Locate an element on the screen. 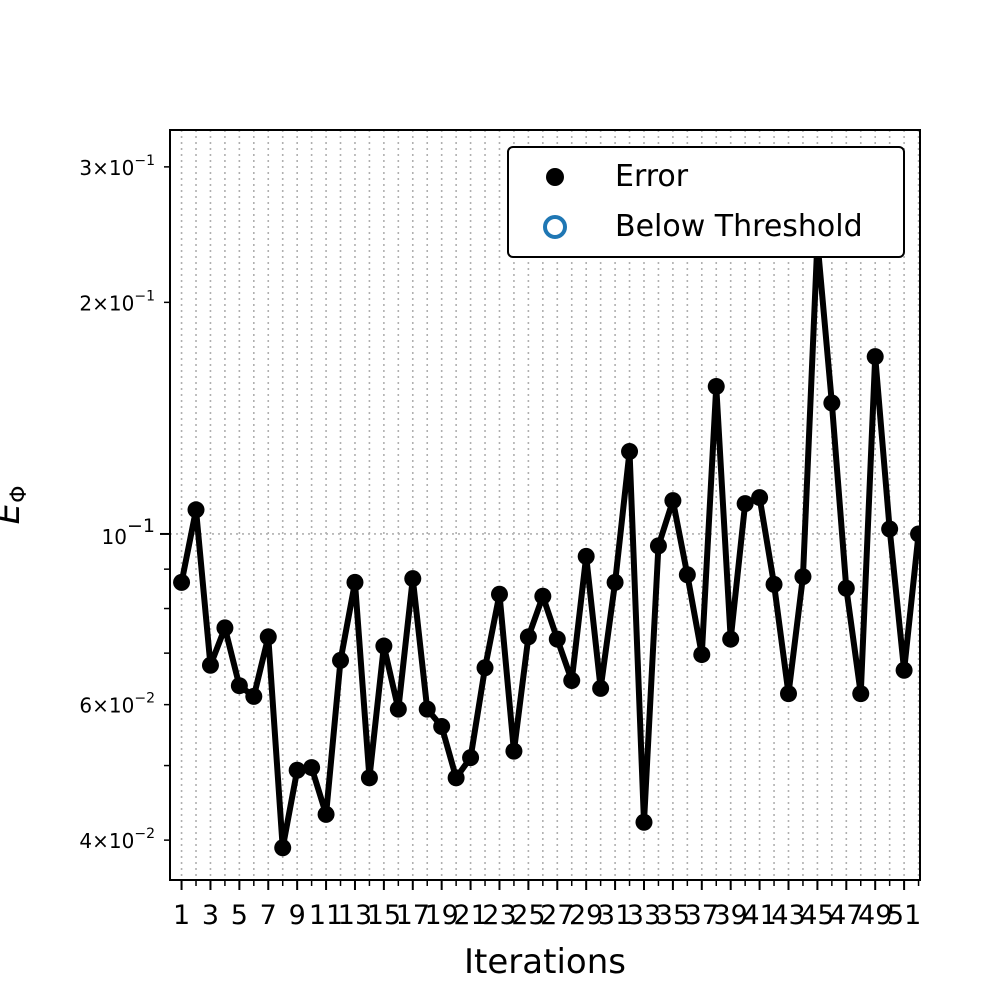 The width and height of the screenshot is (1000, 1000). y-tick-label: 6×10⁻² is located at coordinates (117, 704).